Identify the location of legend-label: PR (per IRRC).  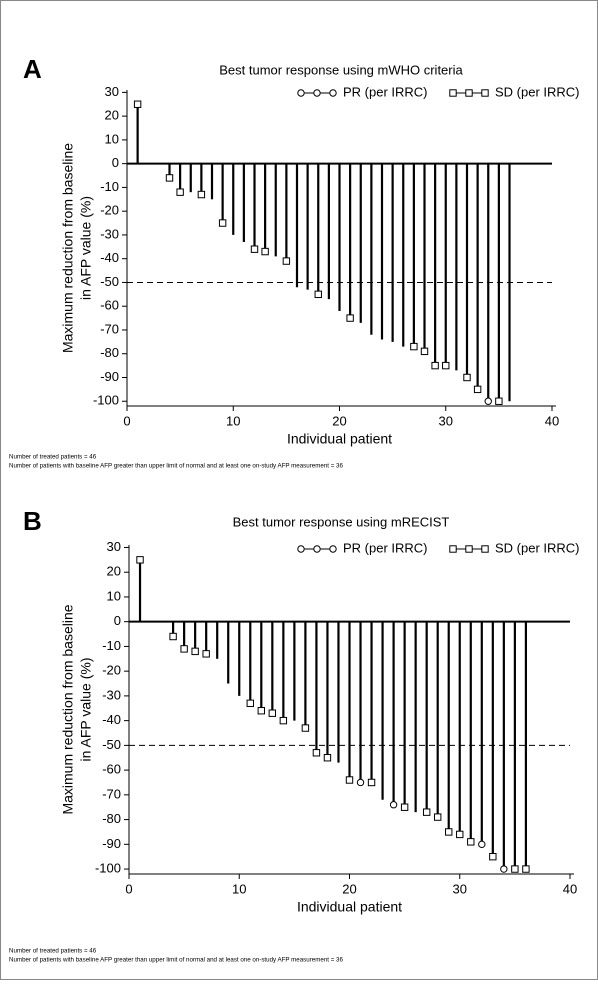
(385, 547).